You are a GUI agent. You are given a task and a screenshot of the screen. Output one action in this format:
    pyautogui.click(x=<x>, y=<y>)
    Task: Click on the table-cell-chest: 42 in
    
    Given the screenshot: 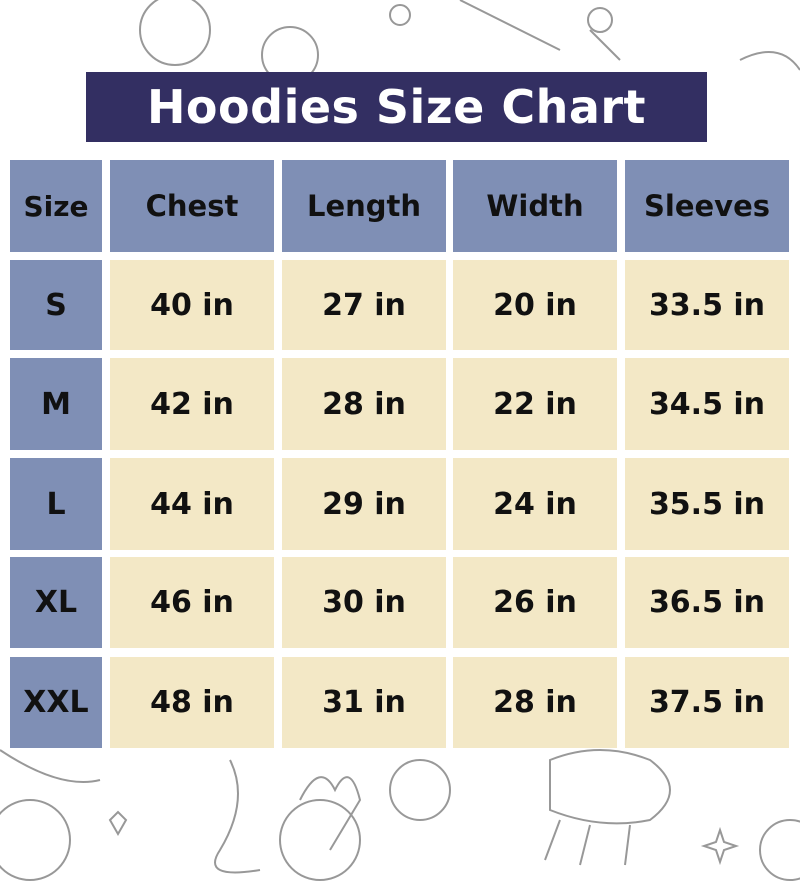 What is the action you would take?
    pyautogui.click(x=192, y=404)
    